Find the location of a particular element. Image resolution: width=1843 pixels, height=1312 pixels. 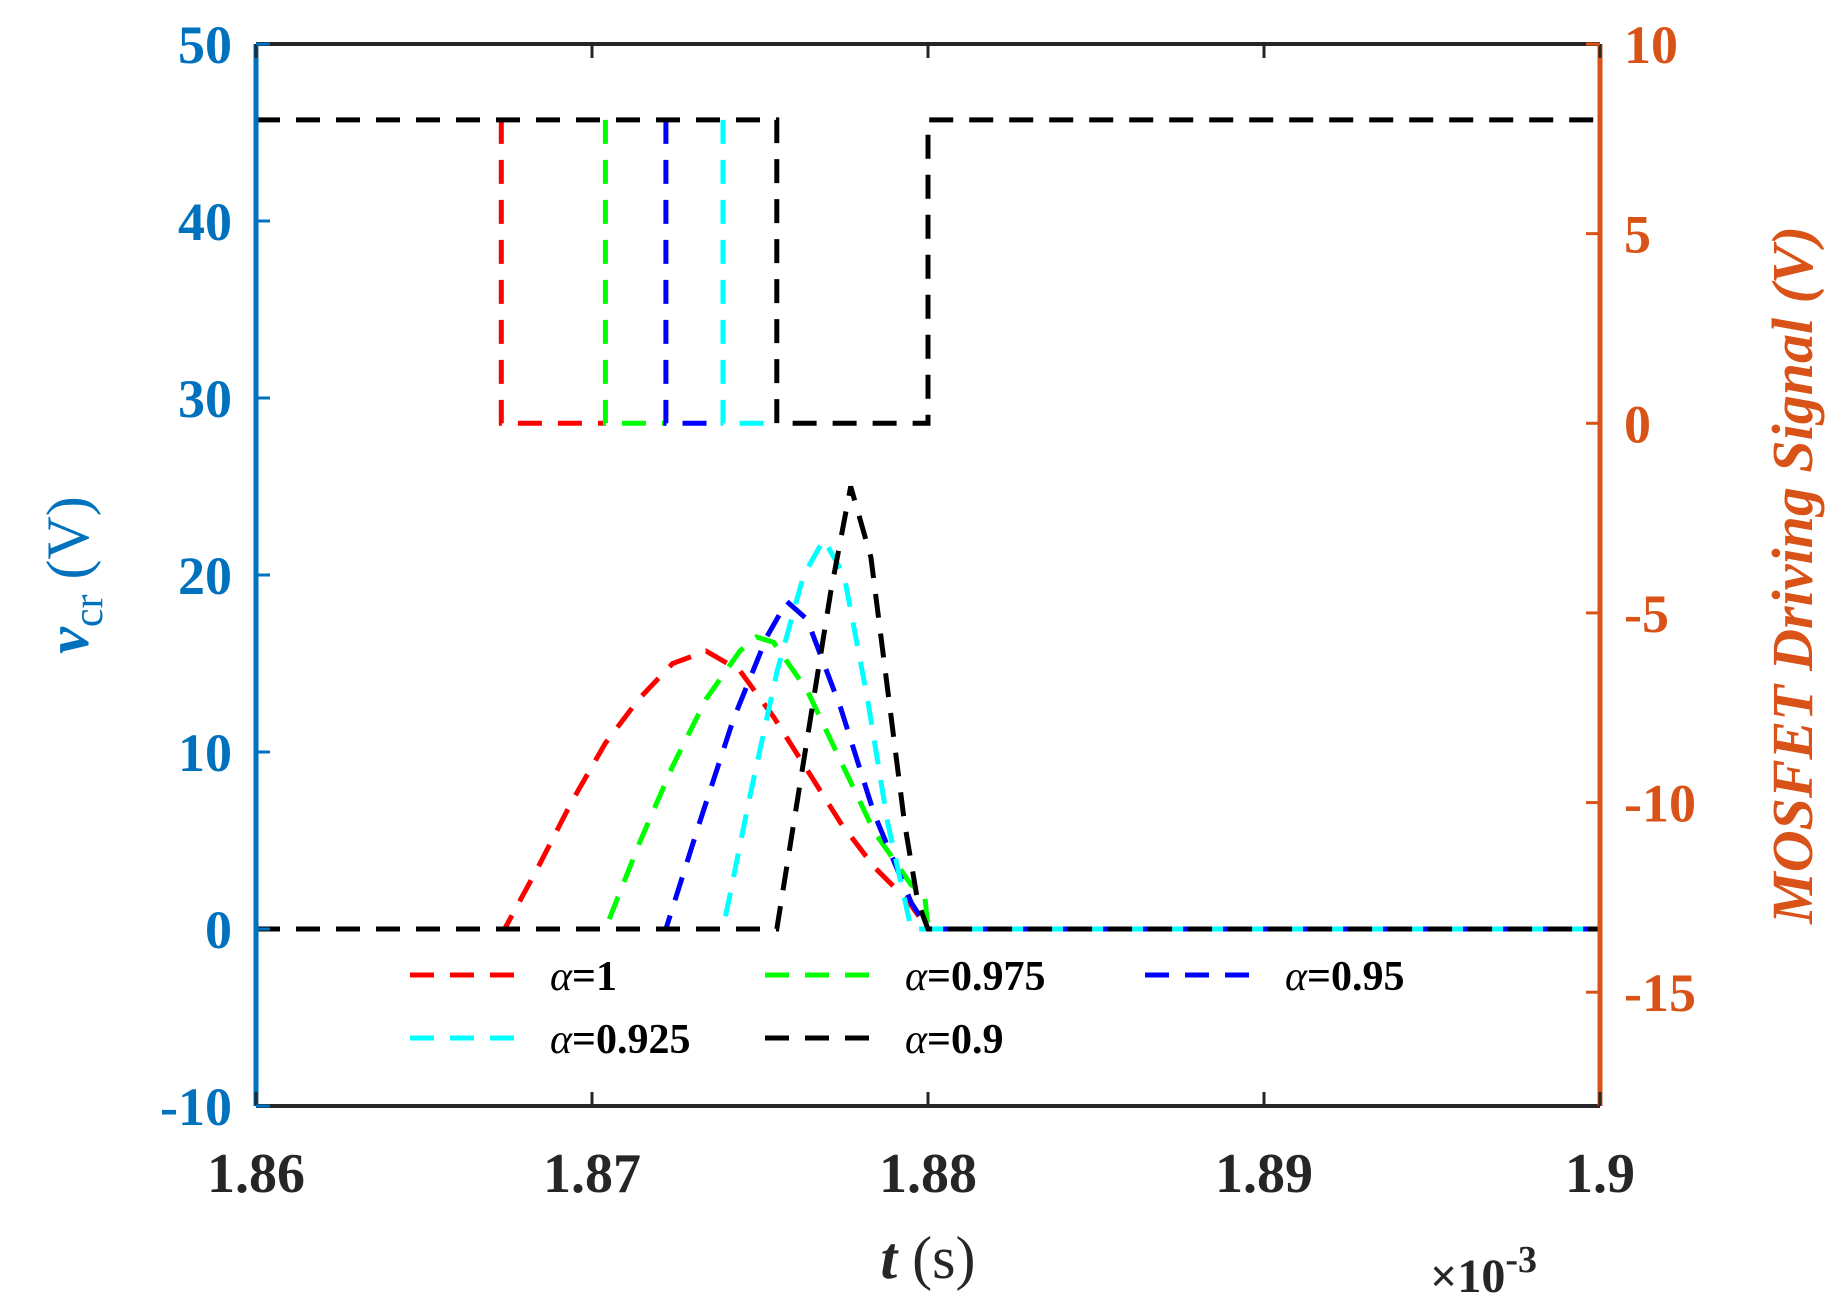

legend-label-series-4: α=0.9 is located at coordinates (954, 1040).